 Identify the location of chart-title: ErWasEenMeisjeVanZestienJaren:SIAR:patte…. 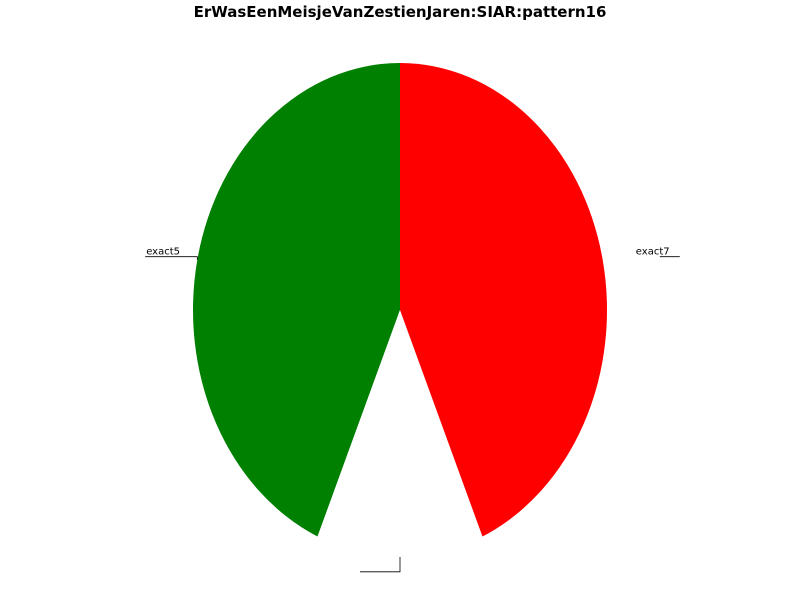
(400, 12).